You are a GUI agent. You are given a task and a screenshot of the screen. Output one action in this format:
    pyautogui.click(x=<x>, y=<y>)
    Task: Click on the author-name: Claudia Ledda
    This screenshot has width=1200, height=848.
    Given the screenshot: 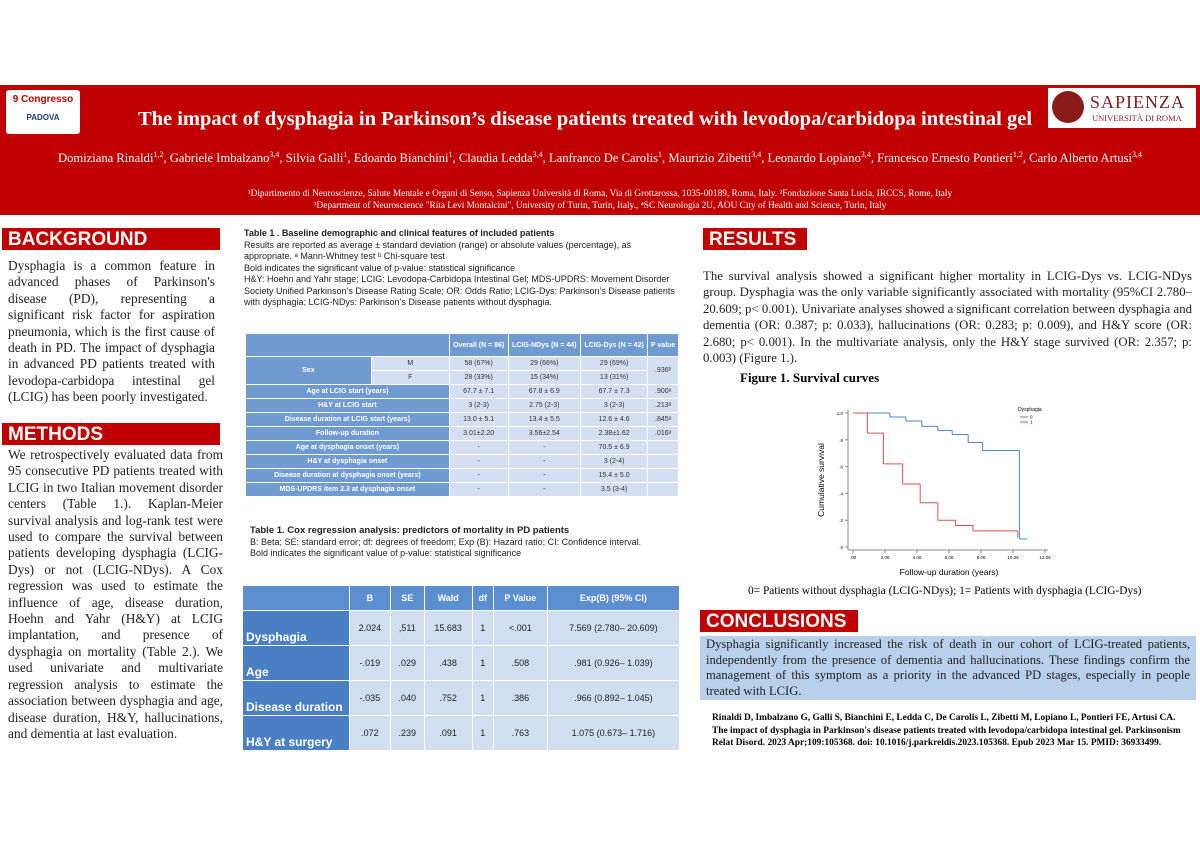 What is the action you would take?
    pyautogui.click(x=495, y=158)
    